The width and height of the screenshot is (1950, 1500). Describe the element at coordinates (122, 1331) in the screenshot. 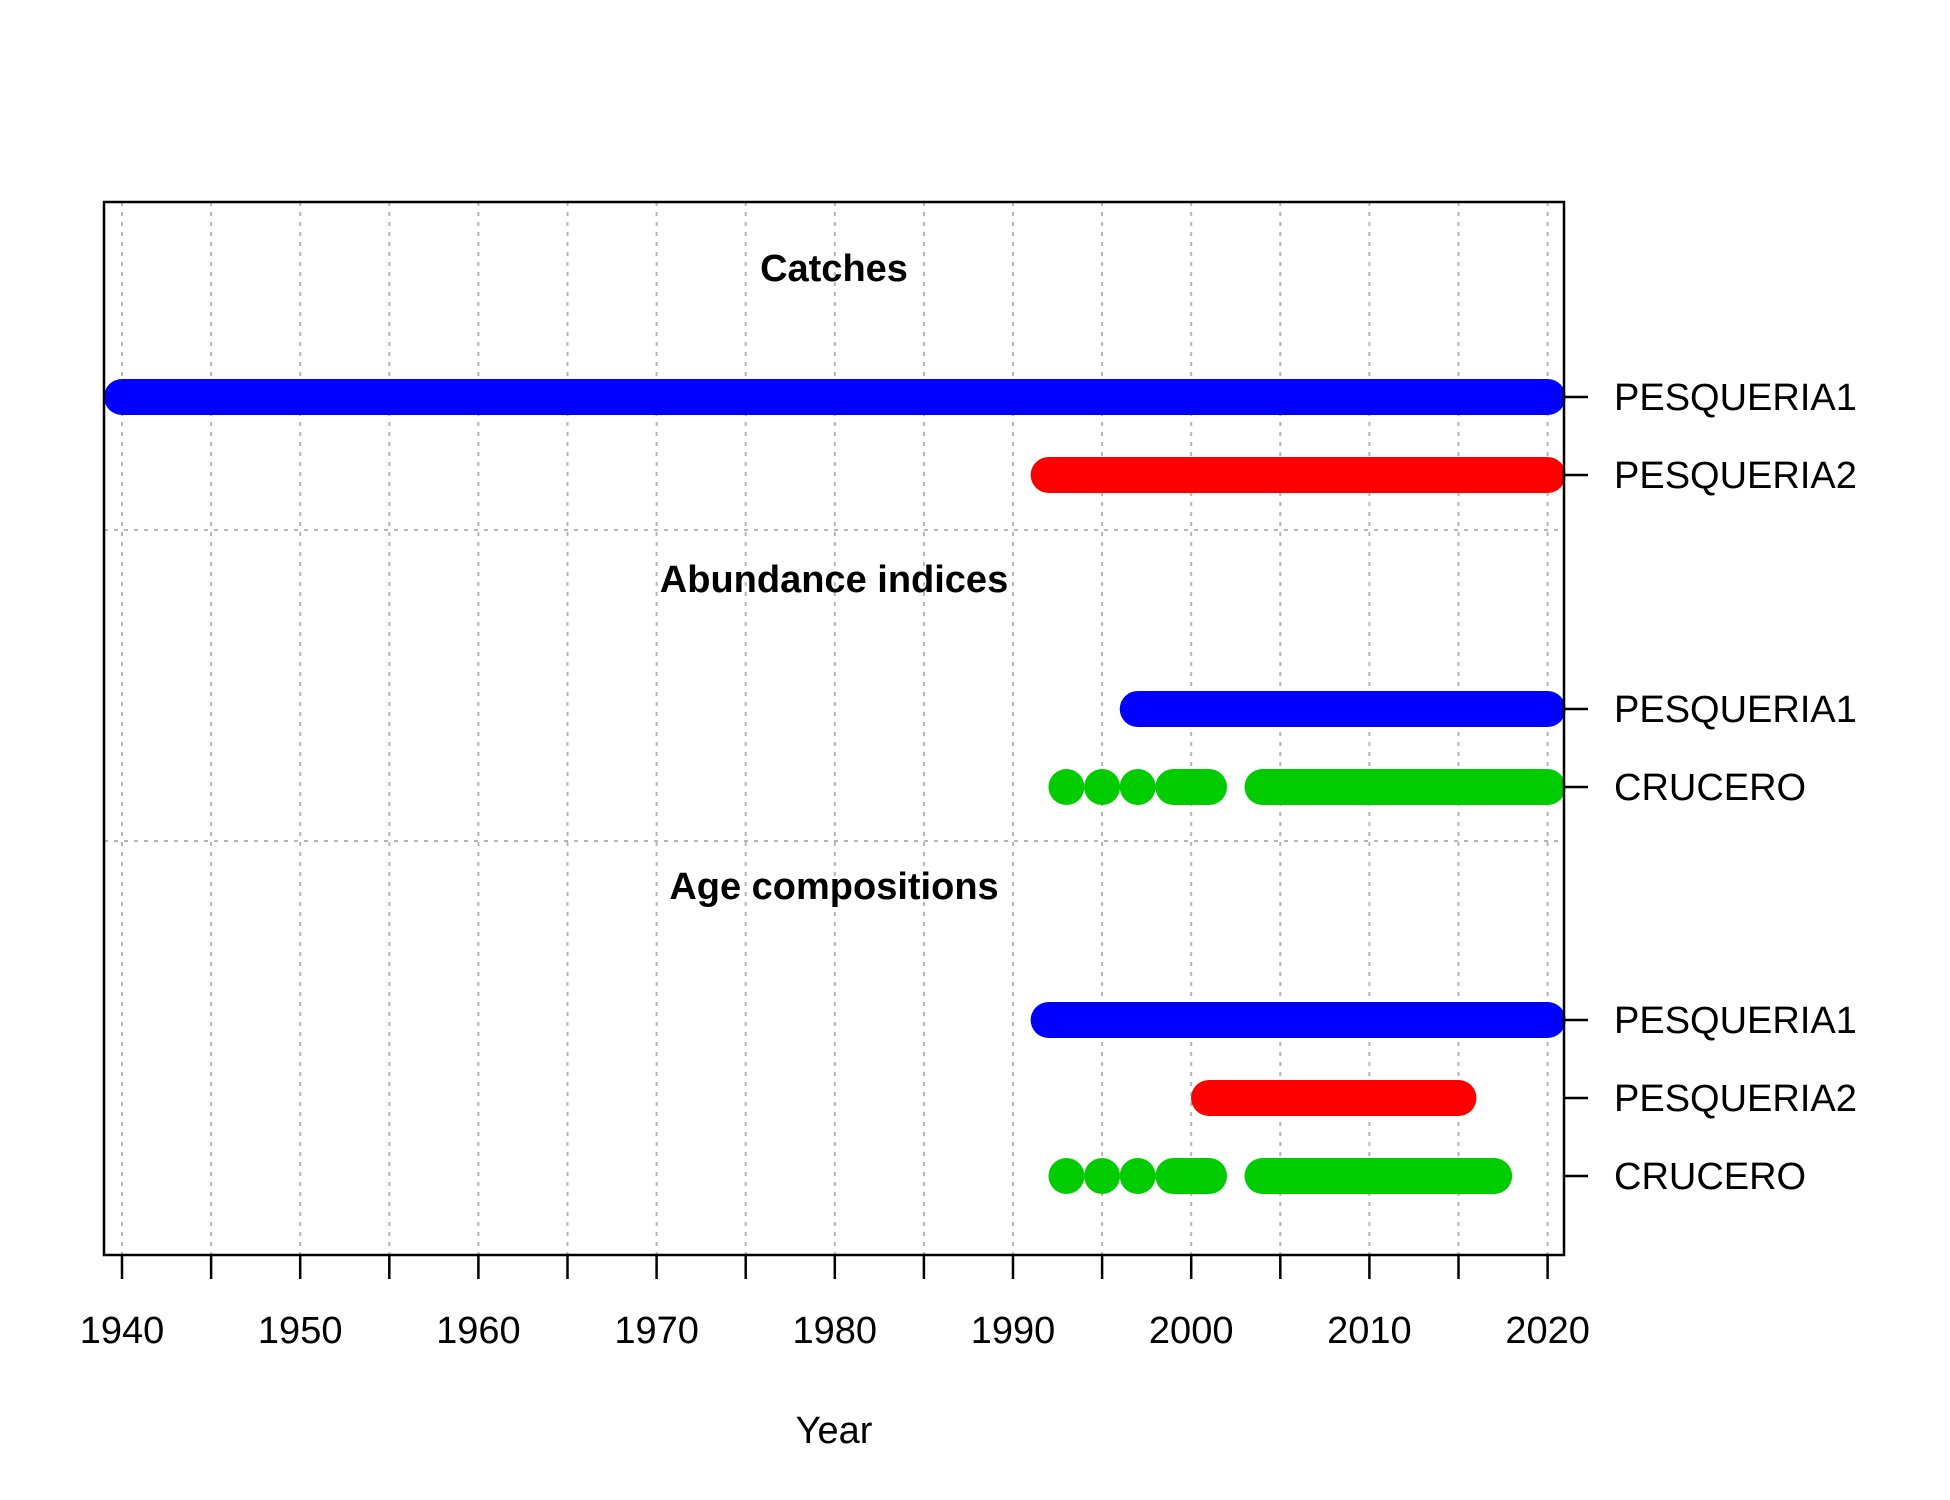

I see `x-tick-label: 1940` at that location.